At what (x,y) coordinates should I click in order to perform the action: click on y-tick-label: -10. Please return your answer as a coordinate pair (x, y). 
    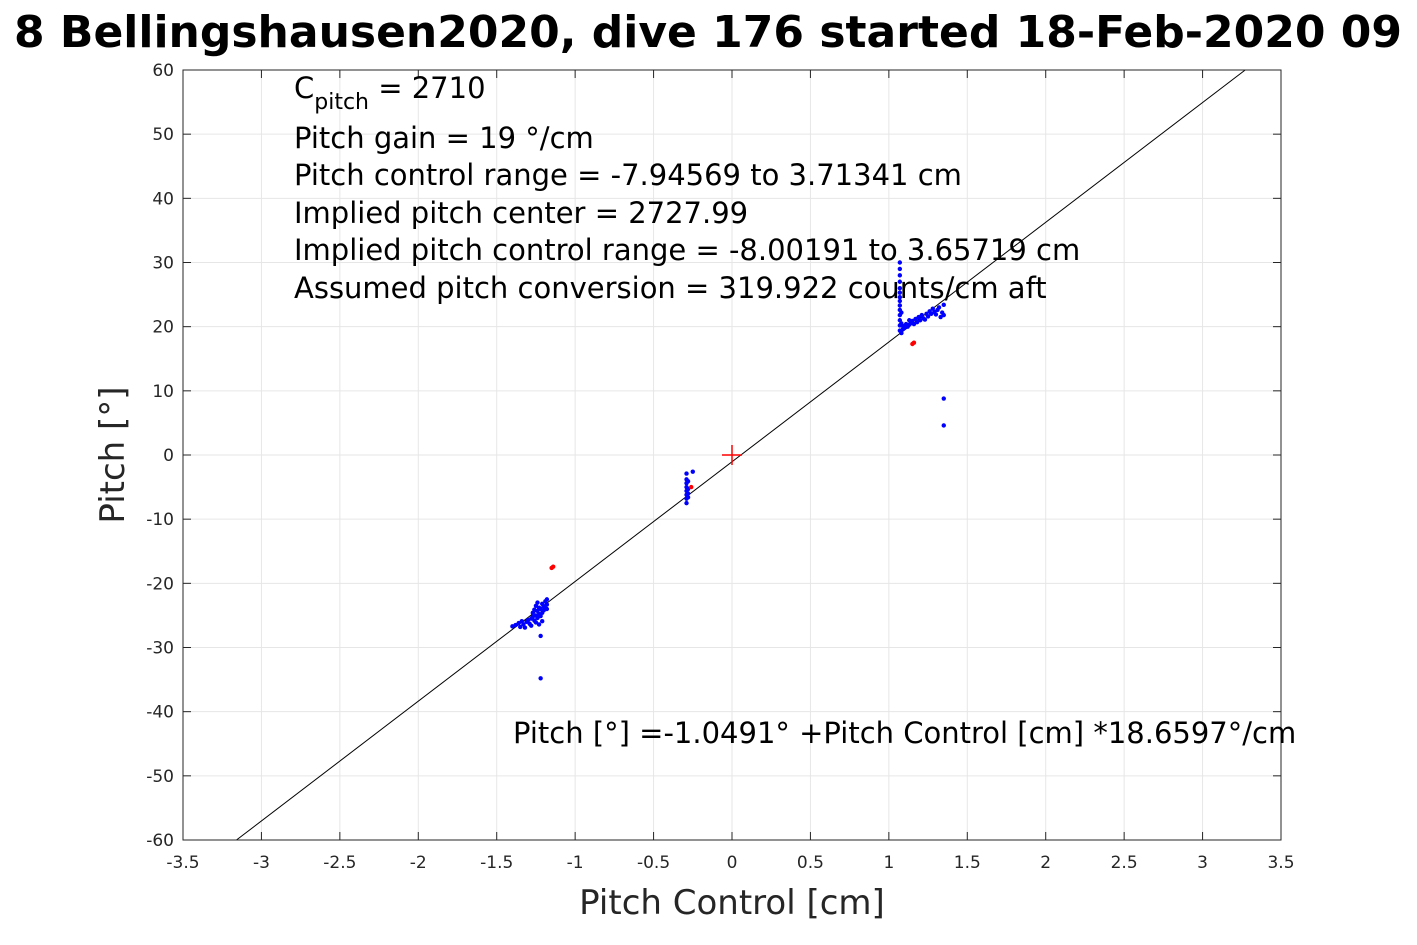
    Looking at the image, I should click on (160, 520).